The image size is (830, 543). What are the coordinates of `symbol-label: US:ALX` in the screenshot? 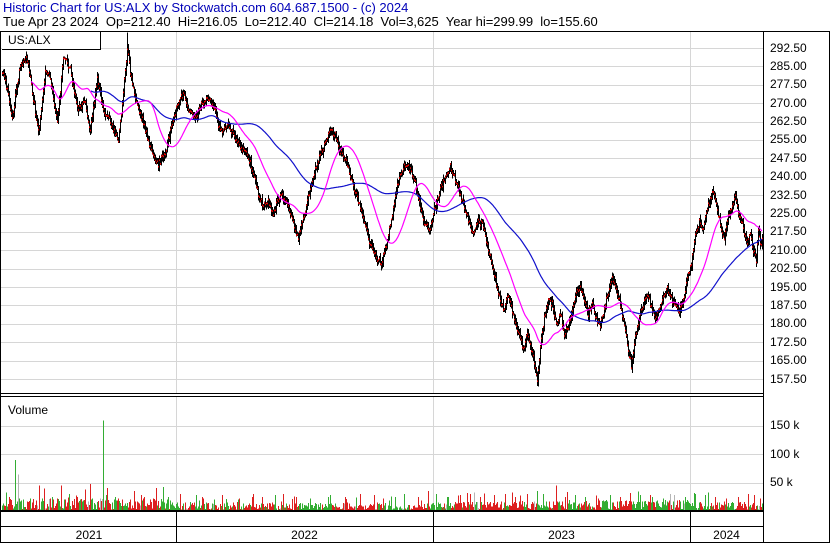 It's located at (51, 41).